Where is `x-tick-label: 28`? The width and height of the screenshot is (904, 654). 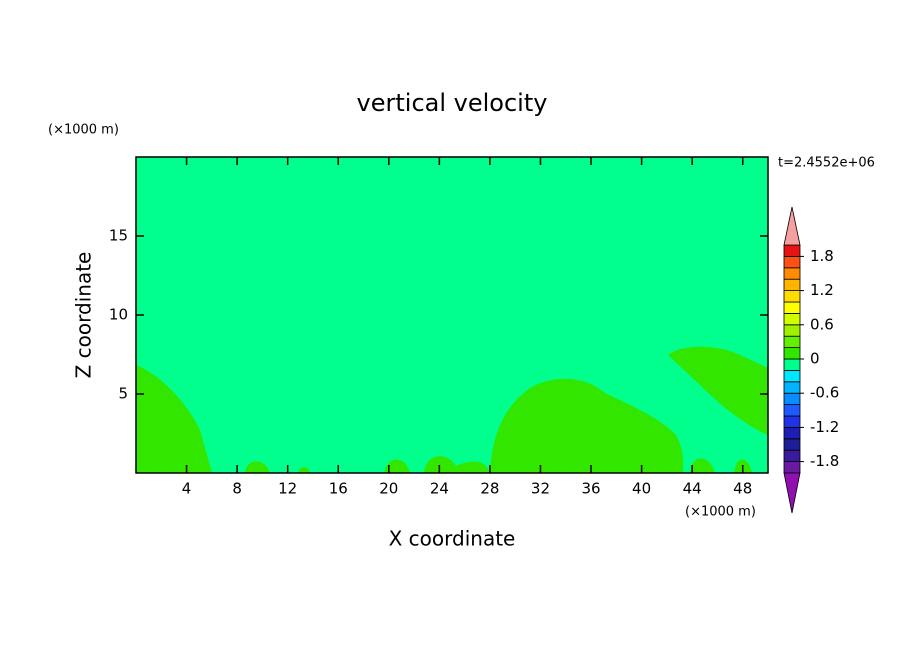
x-tick-label: 28 is located at coordinates (489, 489).